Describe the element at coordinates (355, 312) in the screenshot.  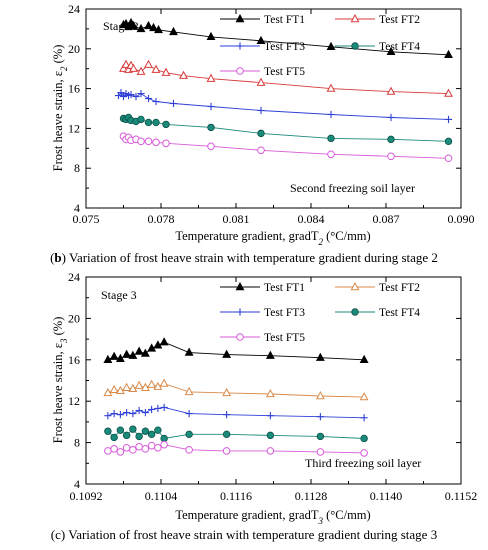
I see `stage3-legend-test-ft4-marker` at that location.